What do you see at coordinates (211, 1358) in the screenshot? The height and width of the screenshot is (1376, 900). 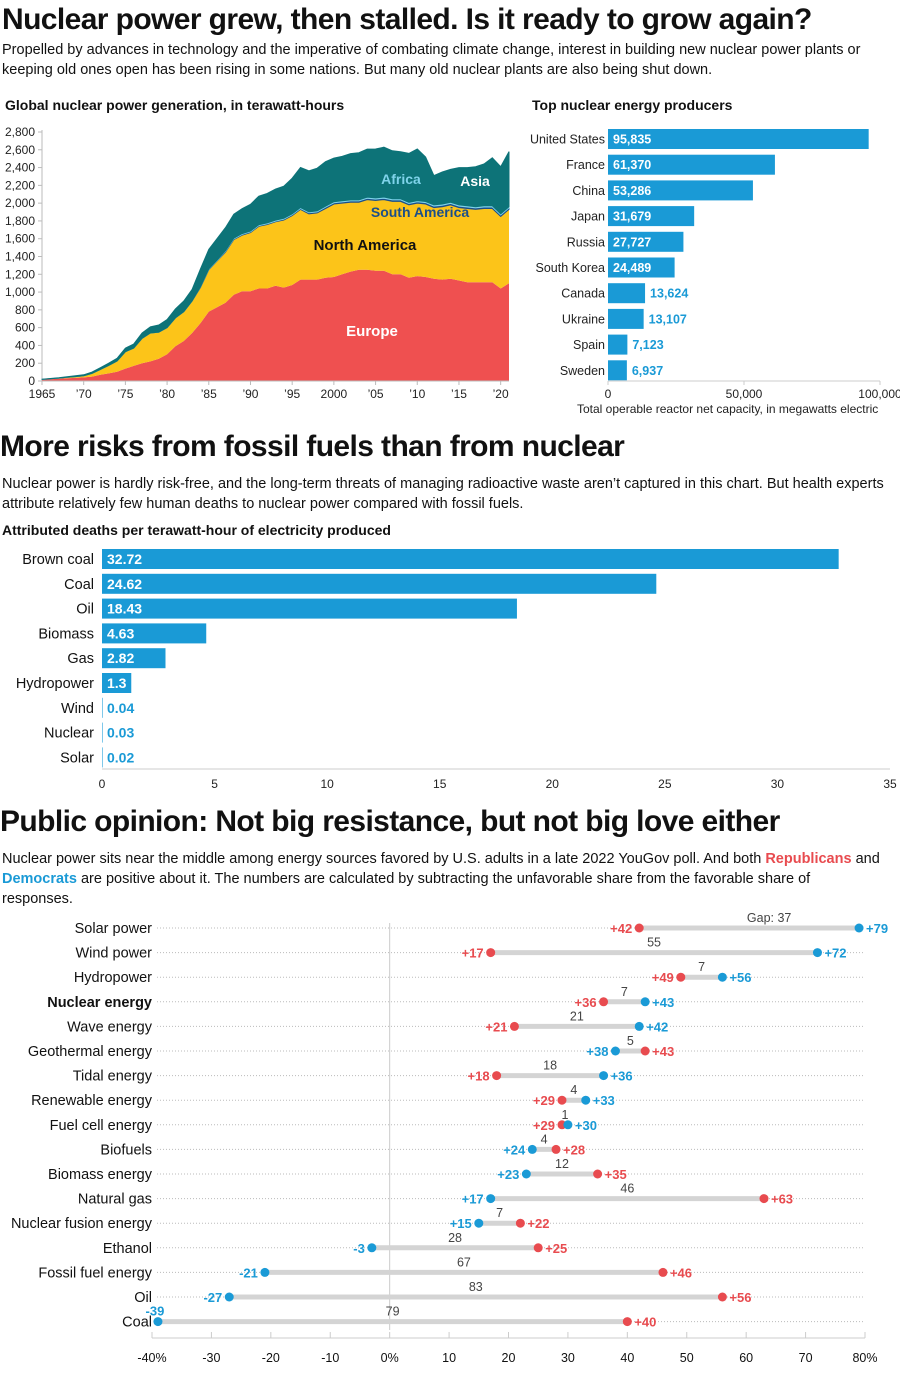 I see `x-tick-label: -30` at bounding box center [211, 1358].